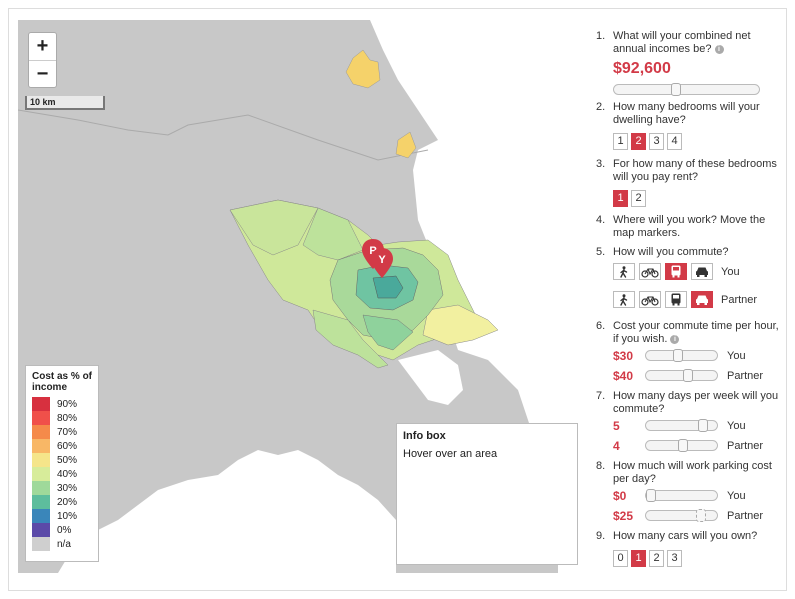  What do you see at coordinates (681, 515) in the screenshot?
I see `parking-partner-slider` at bounding box center [681, 515].